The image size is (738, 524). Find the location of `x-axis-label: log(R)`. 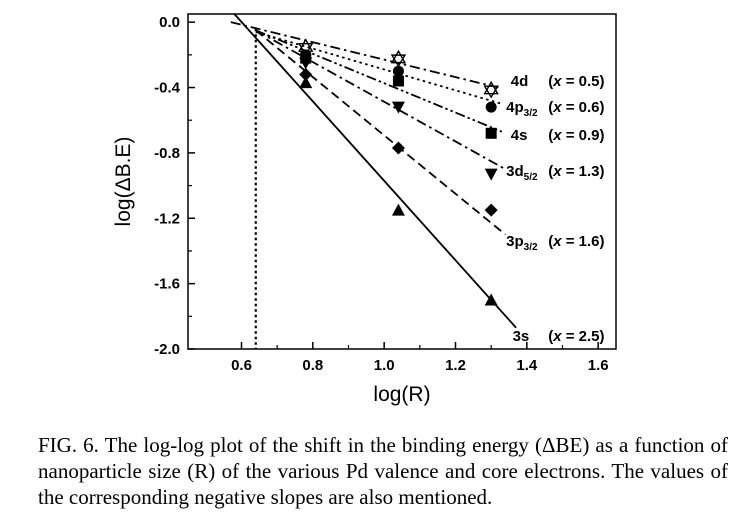

x-axis-label: log(R) is located at coordinates (401, 394).